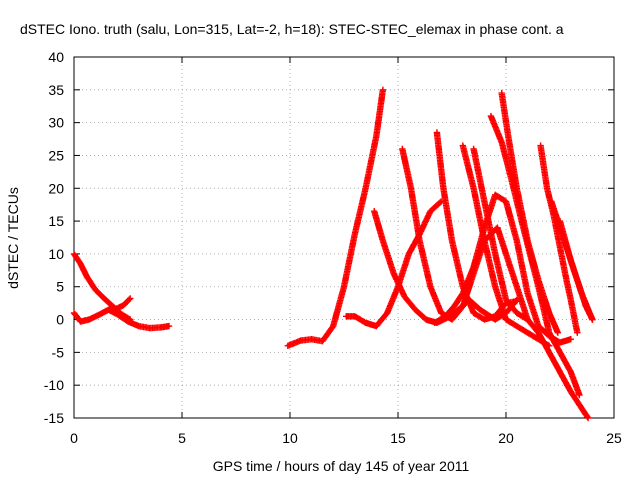 Image resolution: width=640 pixels, height=480 pixels. Describe the element at coordinates (56, 221) in the screenshot. I see `y-tick-label: 15` at that location.